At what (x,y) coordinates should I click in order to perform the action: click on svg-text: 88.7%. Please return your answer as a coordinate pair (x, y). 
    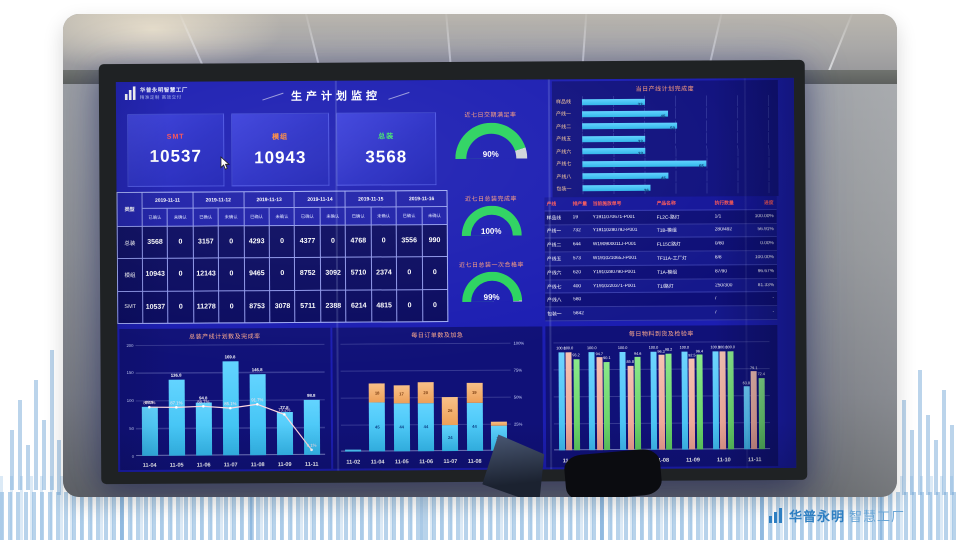
    Looking at the image, I should click on (203, 401).